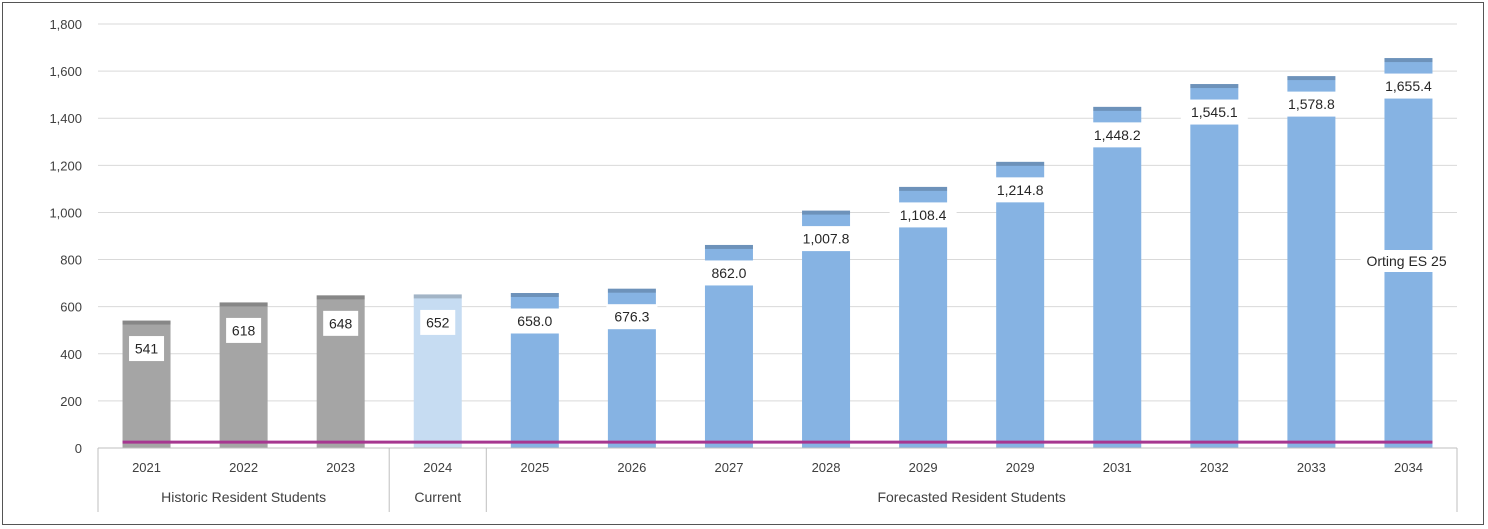 The width and height of the screenshot is (1488, 529). What do you see at coordinates (1117, 467) in the screenshot?
I see `x-tick-label: 2031` at bounding box center [1117, 467].